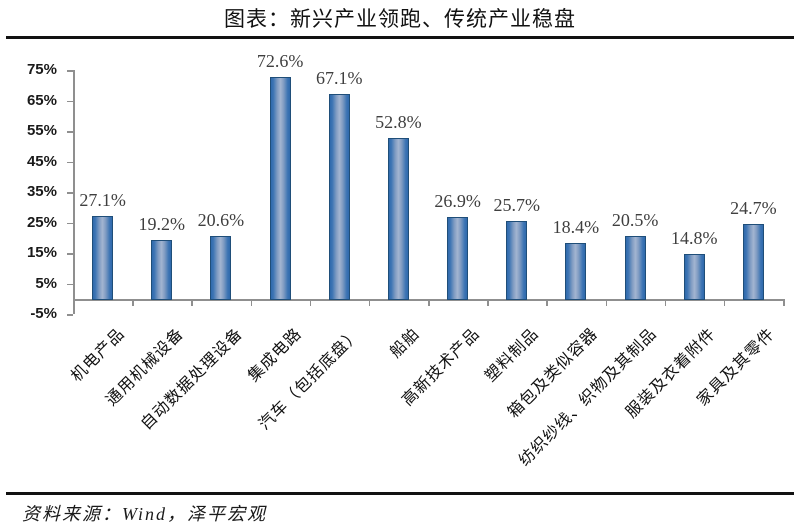 The height and width of the screenshot is (530, 800). What do you see at coordinates (457, 200) in the screenshot?
I see `bar-value-label: 26.9%` at bounding box center [457, 200].